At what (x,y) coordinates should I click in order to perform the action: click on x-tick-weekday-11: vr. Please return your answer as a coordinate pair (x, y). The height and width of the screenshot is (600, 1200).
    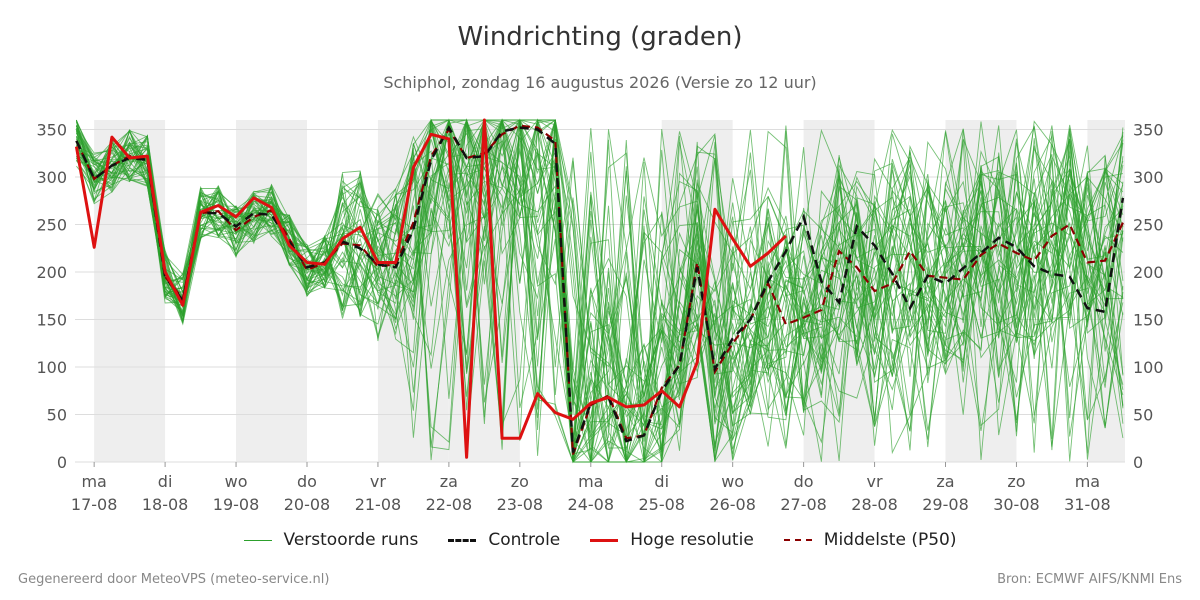
    Looking at the image, I should click on (875, 481).